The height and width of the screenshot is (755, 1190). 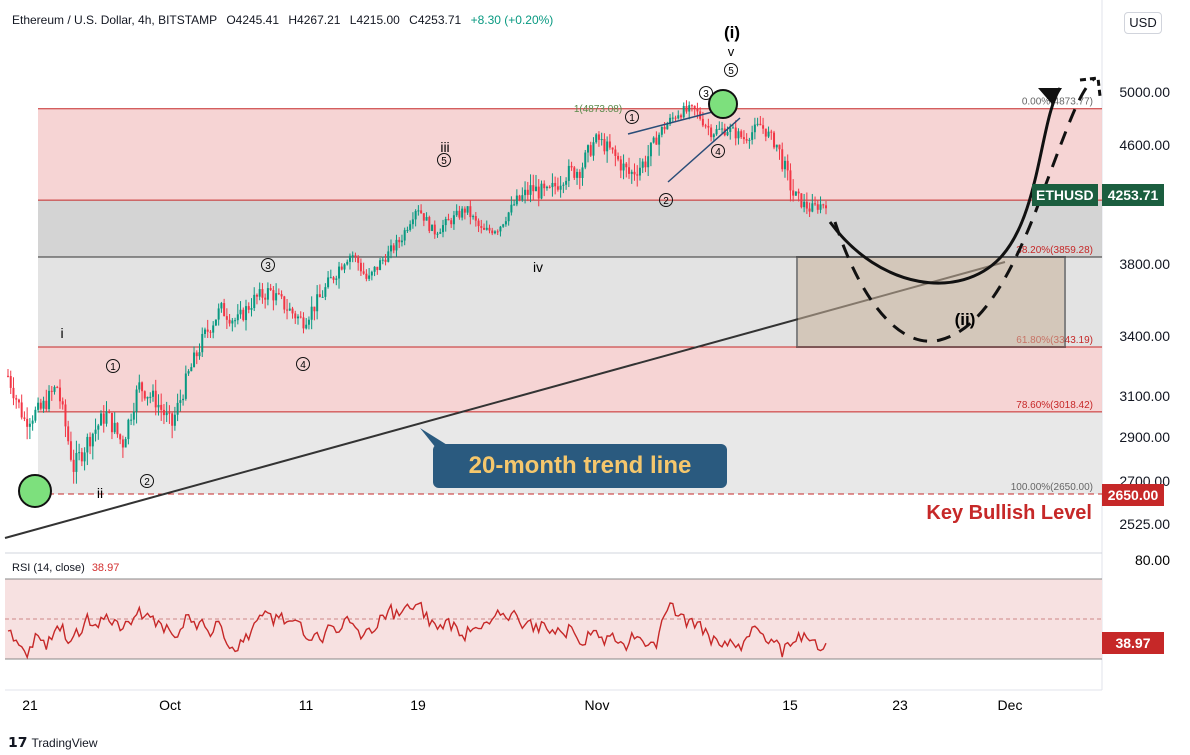 I want to click on fib-band, so click(x=570, y=154).